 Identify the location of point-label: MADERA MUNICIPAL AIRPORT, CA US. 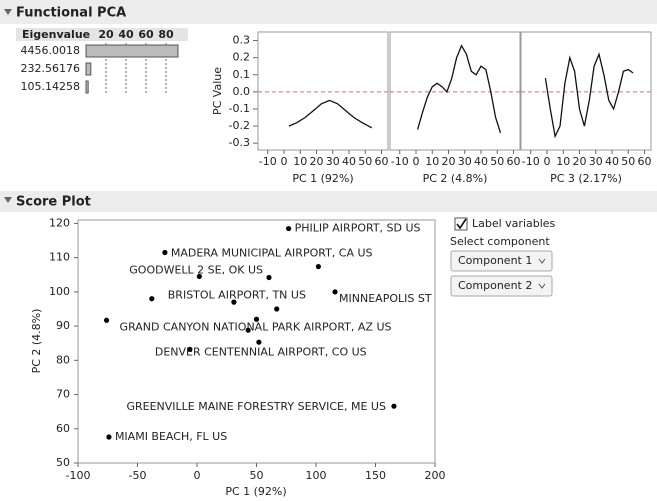
(272, 253).